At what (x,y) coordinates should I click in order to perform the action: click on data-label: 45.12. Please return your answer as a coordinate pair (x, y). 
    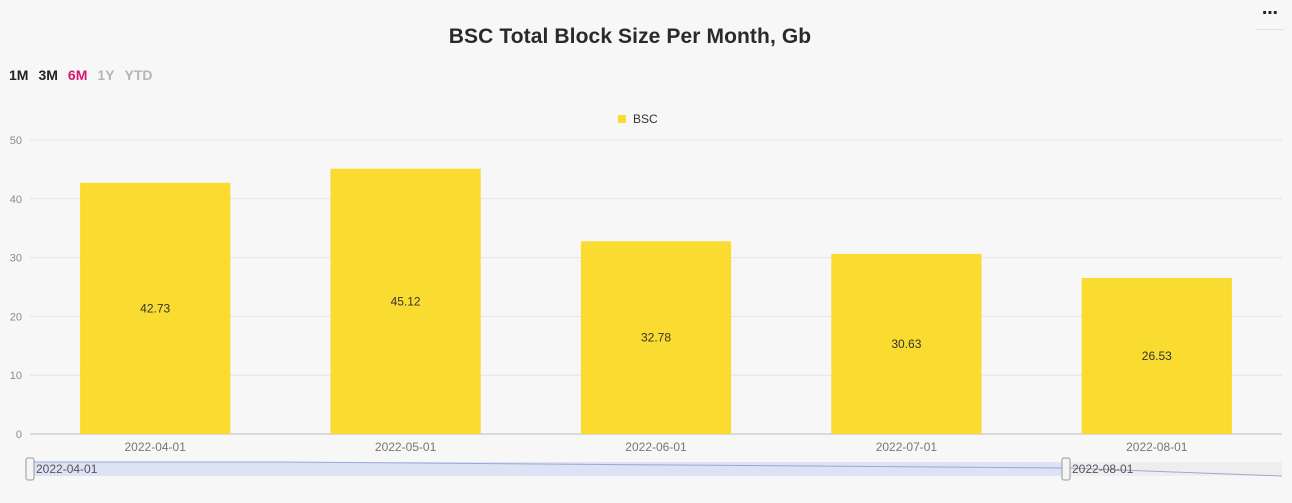
    Looking at the image, I should click on (406, 301).